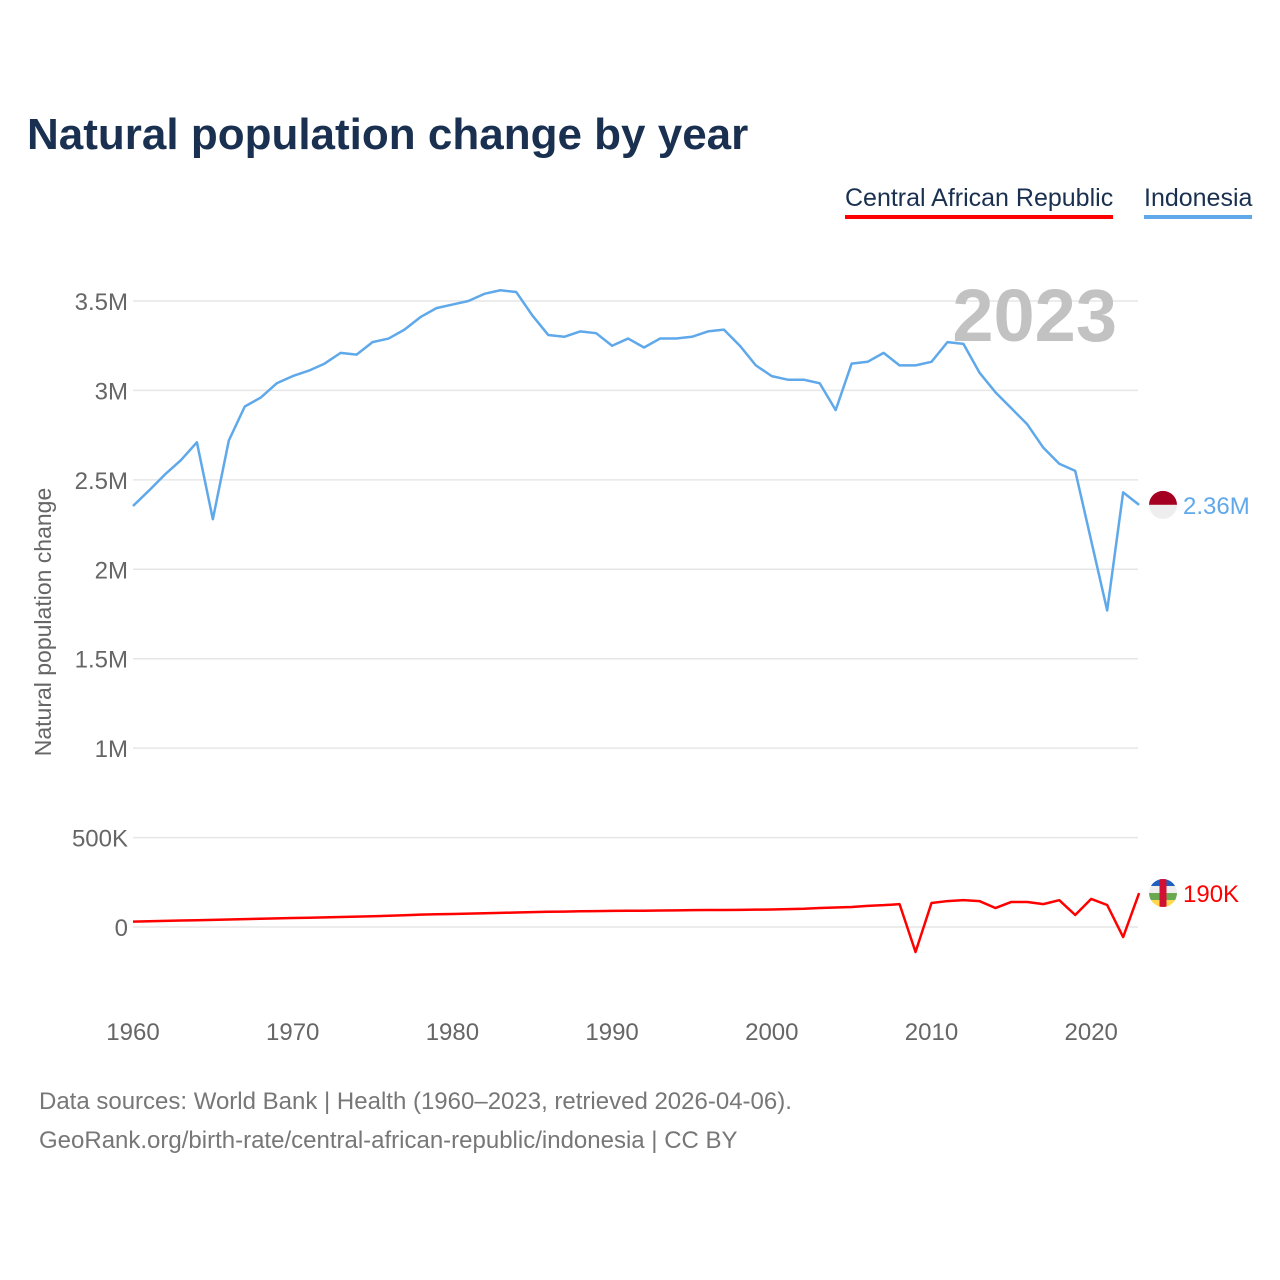 Image resolution: width=1280 pixels, height=1280 pixels. I want to click on x-tick-label: 2010, so click(931, 1032).